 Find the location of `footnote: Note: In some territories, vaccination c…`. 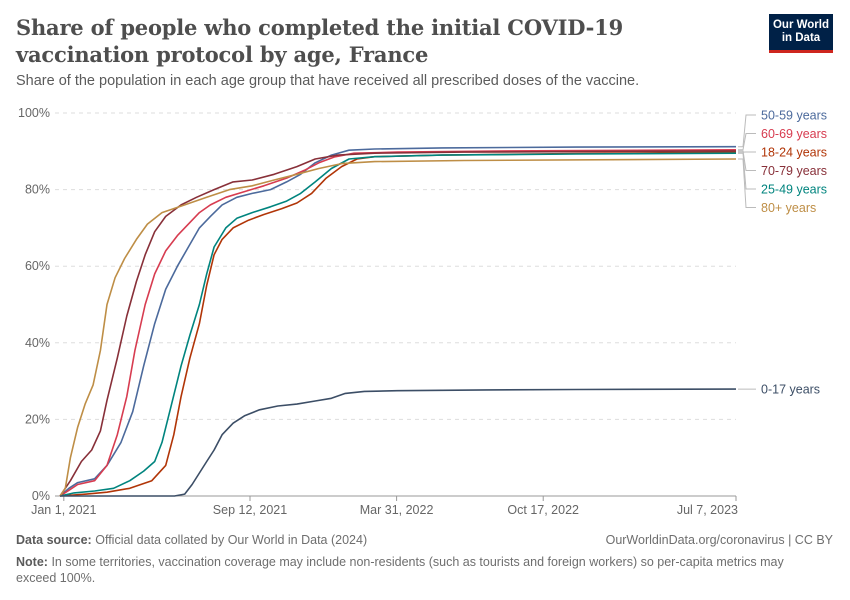

footnote: Note: In some territories, vaccination c… is located at coordinates (416, 570).